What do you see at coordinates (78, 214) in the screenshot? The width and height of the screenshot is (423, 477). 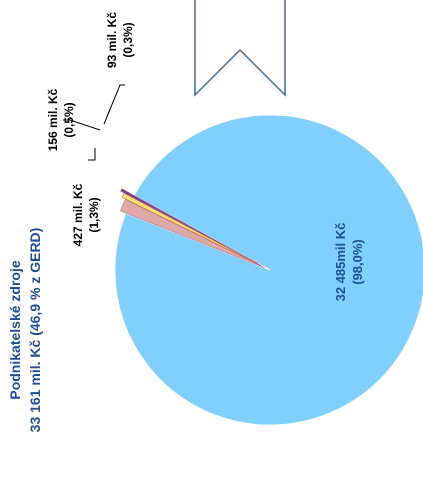 I see `slice-label-1-value: 427 mil. Kč` at bounding box center [78, 214].